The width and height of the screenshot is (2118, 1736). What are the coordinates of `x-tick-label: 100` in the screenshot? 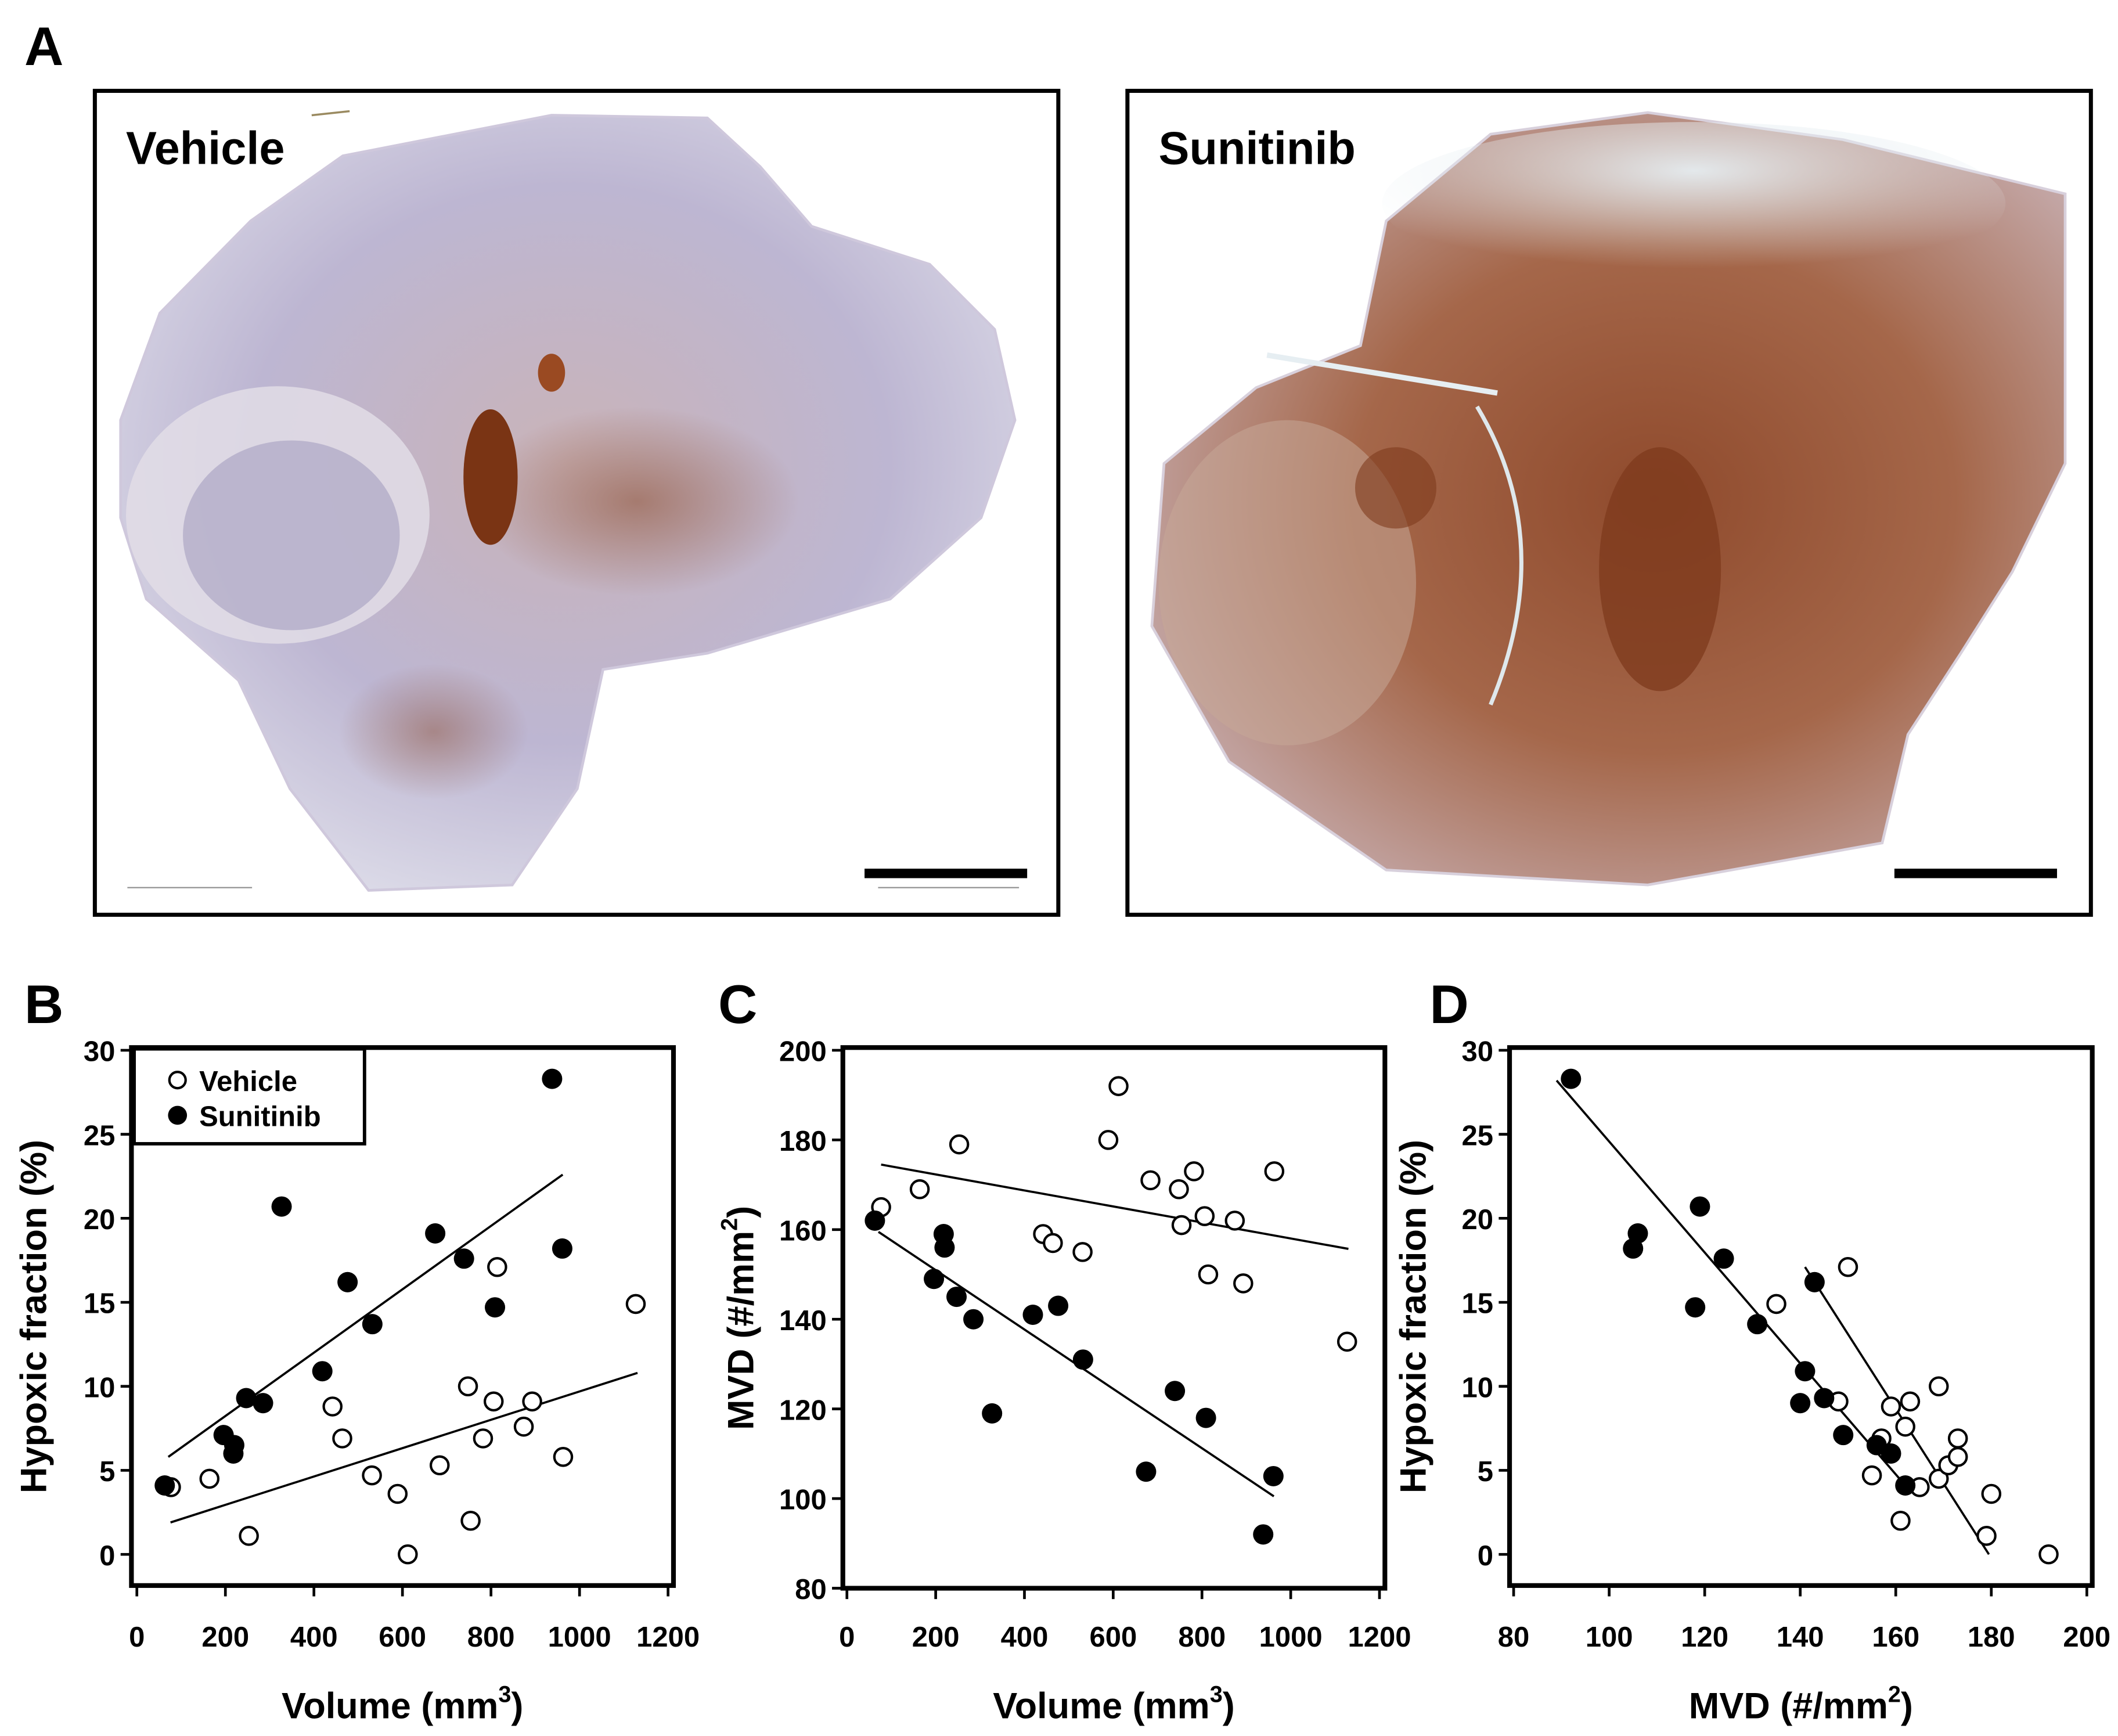 It's located at (1609, 1637).